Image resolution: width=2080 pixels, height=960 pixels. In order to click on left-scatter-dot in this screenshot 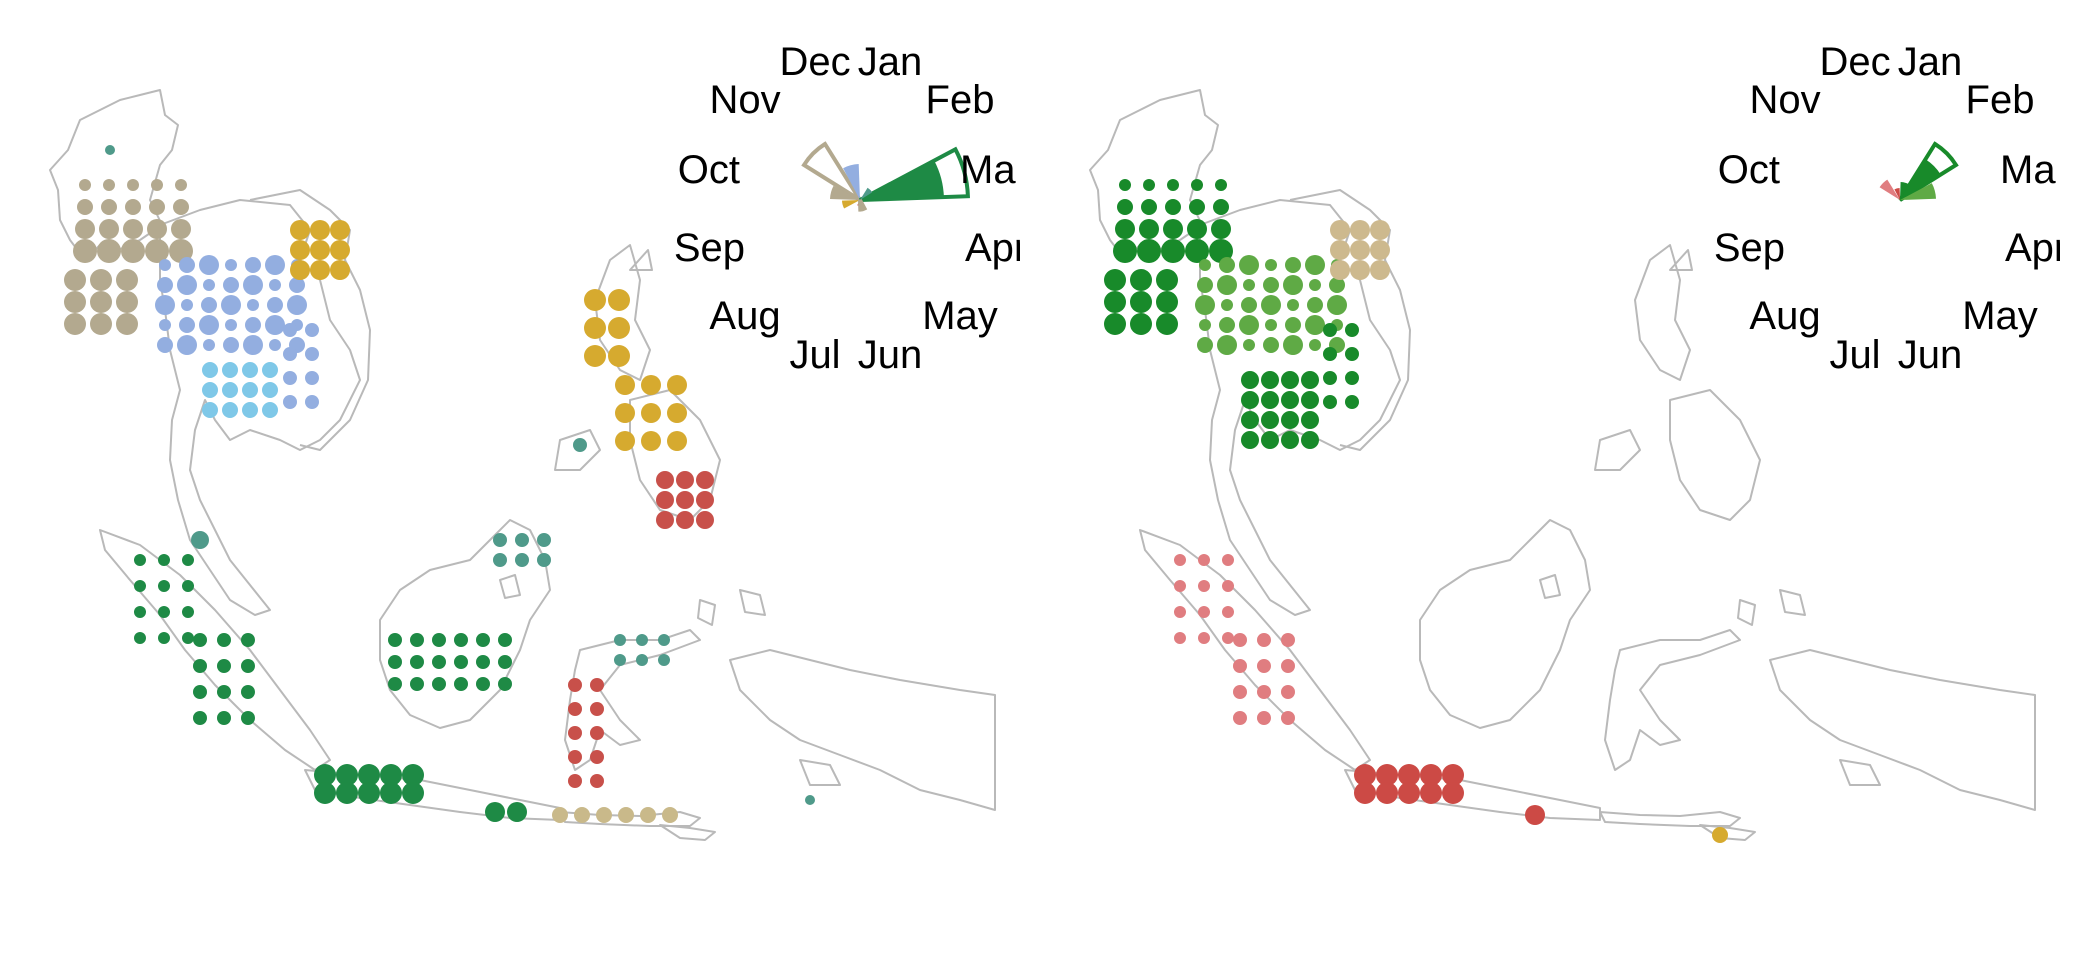, I will do `click(580, 445)`.